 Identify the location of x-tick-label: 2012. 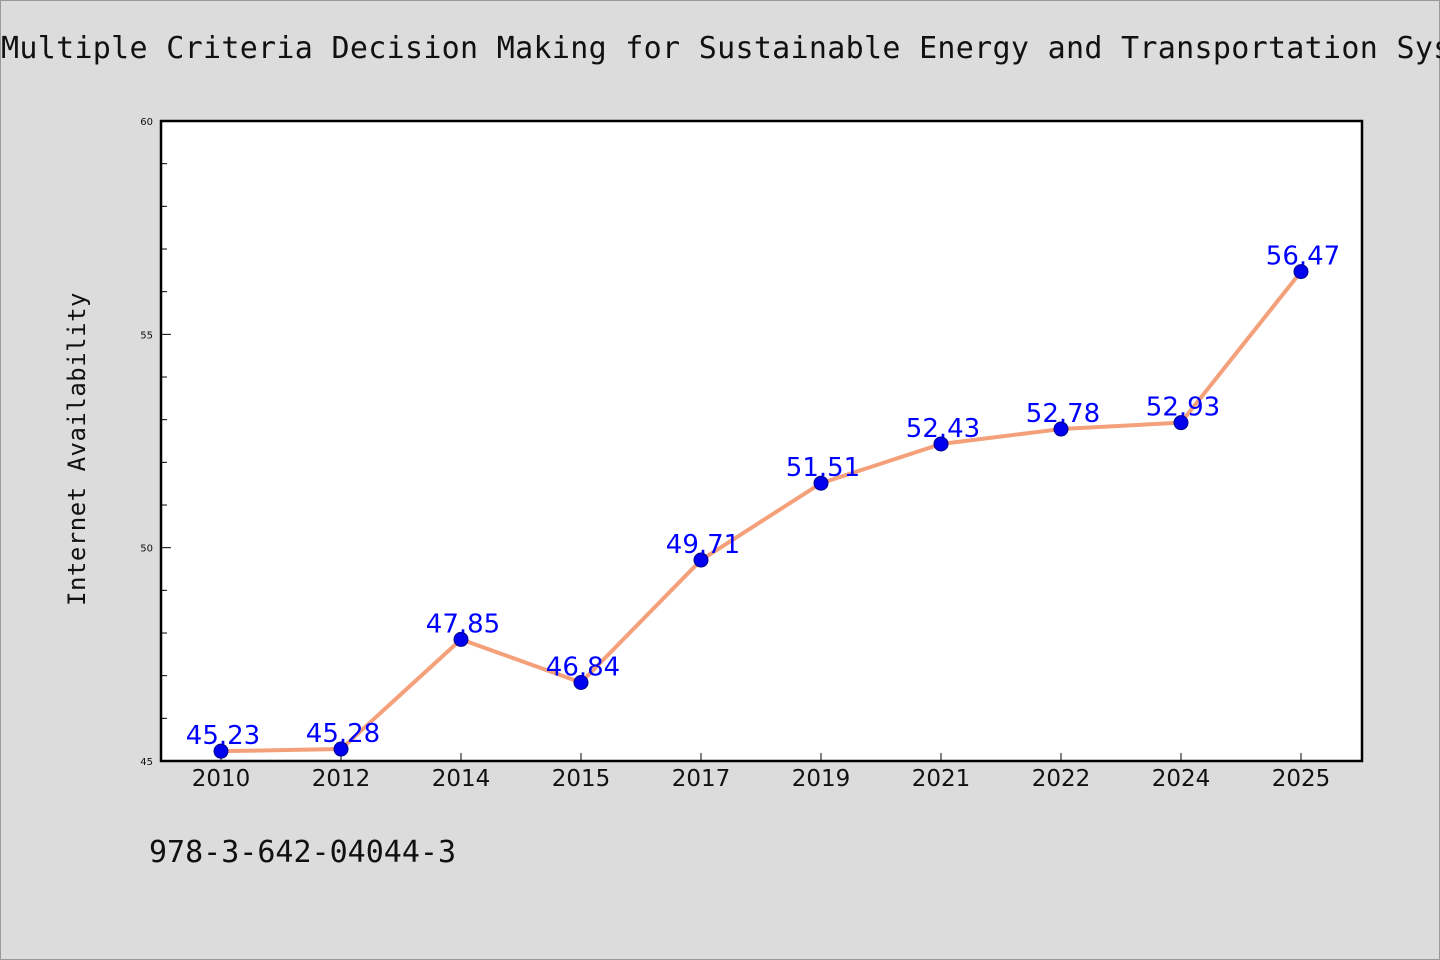
(341, 779).